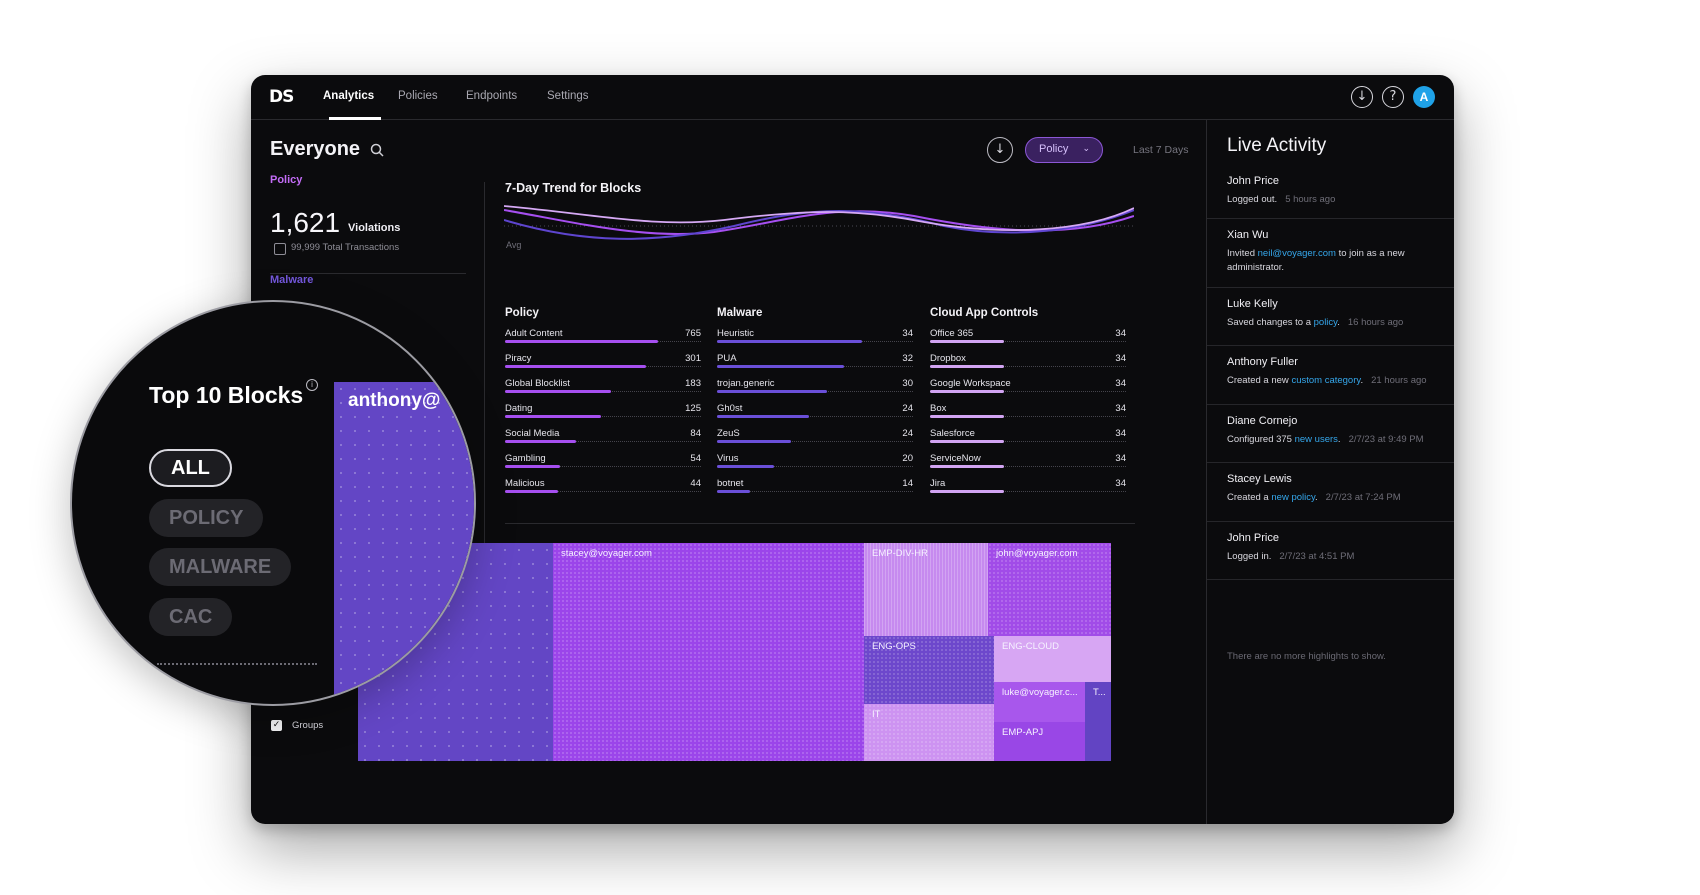 This screenshot has height=895, width=1700. Describe the element at coordinates (970, 383) in the screenshot. I see `breakdown-row-label: Google Workspace` at that location.